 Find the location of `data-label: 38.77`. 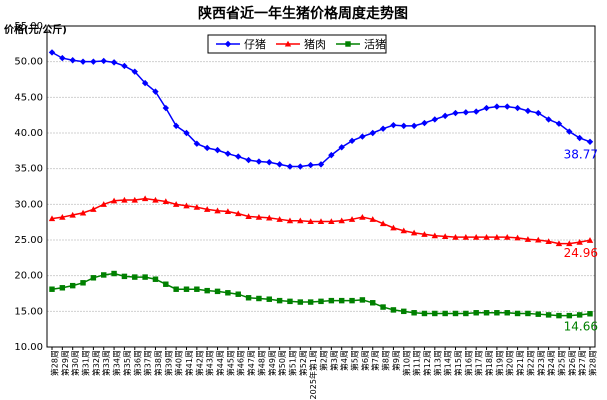

data-label: 38.77 is located at coordinates (581, 154).